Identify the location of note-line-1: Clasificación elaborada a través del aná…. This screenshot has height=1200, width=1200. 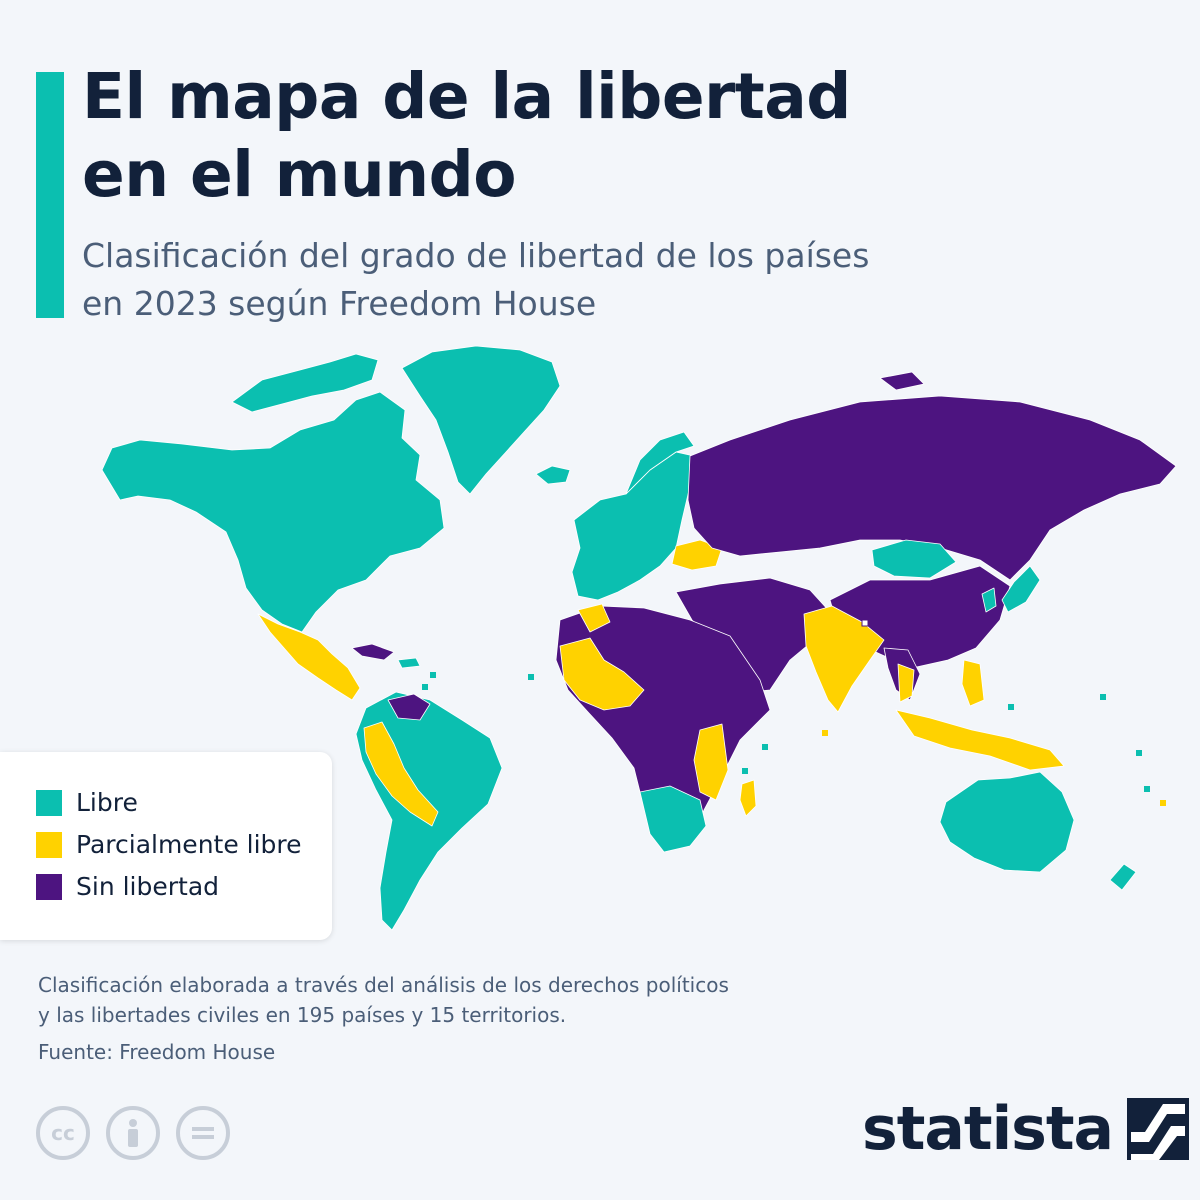
(383, 985).